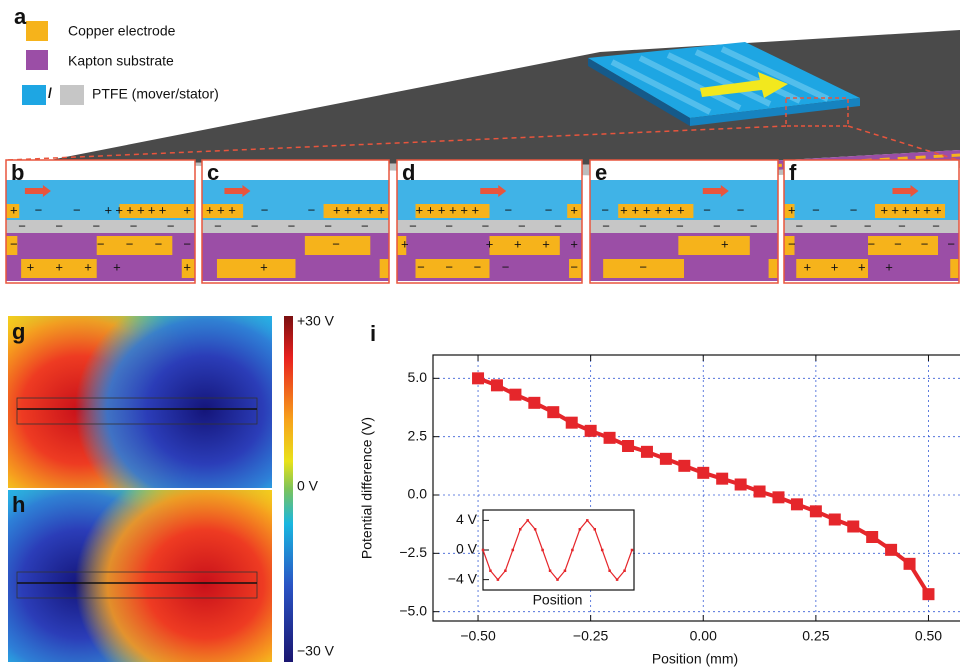 This screenshot has width=960, height=672. Describe the element at coordinates (557, 550) in the screenshot. I see `inset-background` at that location.